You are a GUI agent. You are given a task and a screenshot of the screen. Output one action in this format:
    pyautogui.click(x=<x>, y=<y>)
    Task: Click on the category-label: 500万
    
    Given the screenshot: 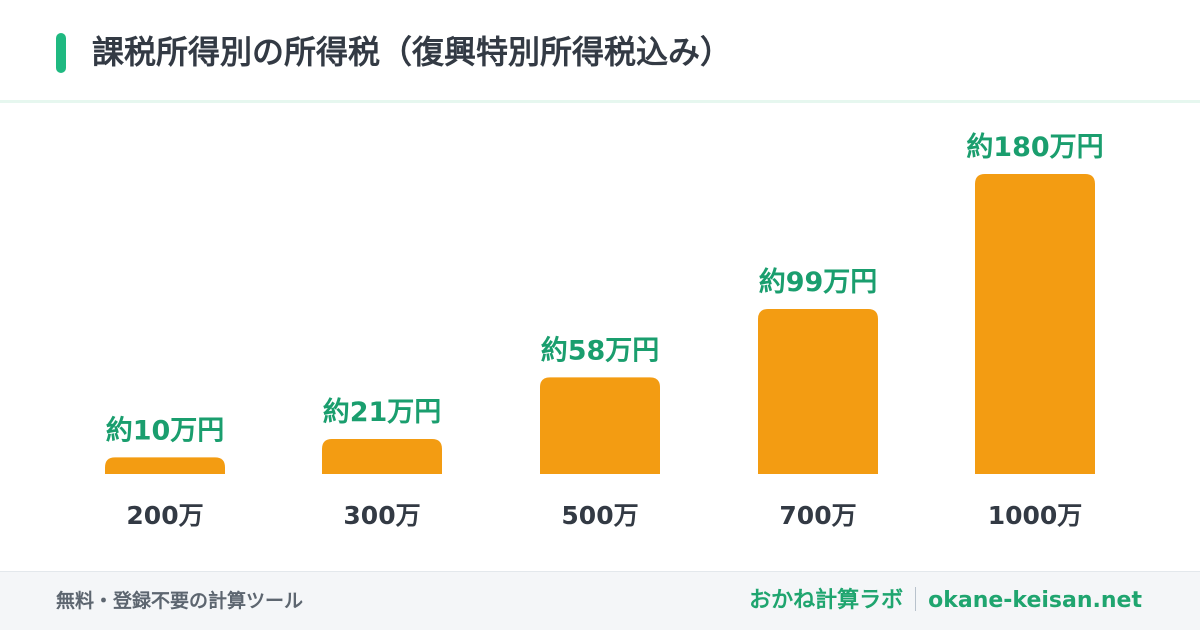 What is the action you would take?
    pyautogui.click(x=599, y=515)
    